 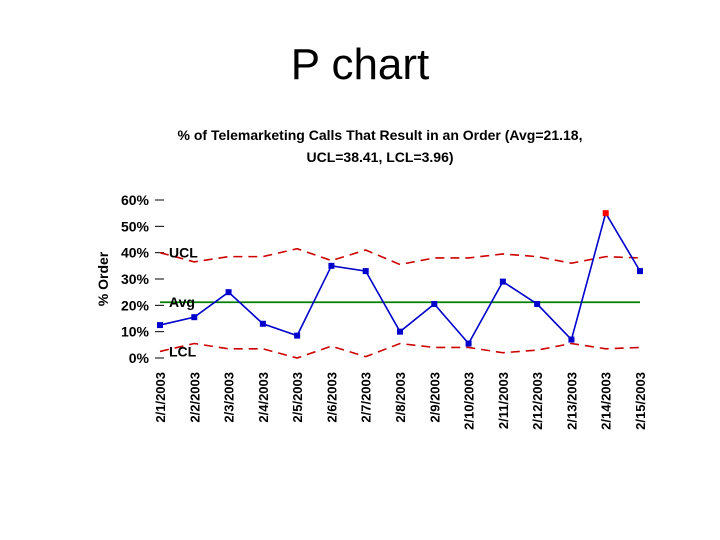 I want to click on x-tick-label: 2/2/2003, so click(x=194, y=397).